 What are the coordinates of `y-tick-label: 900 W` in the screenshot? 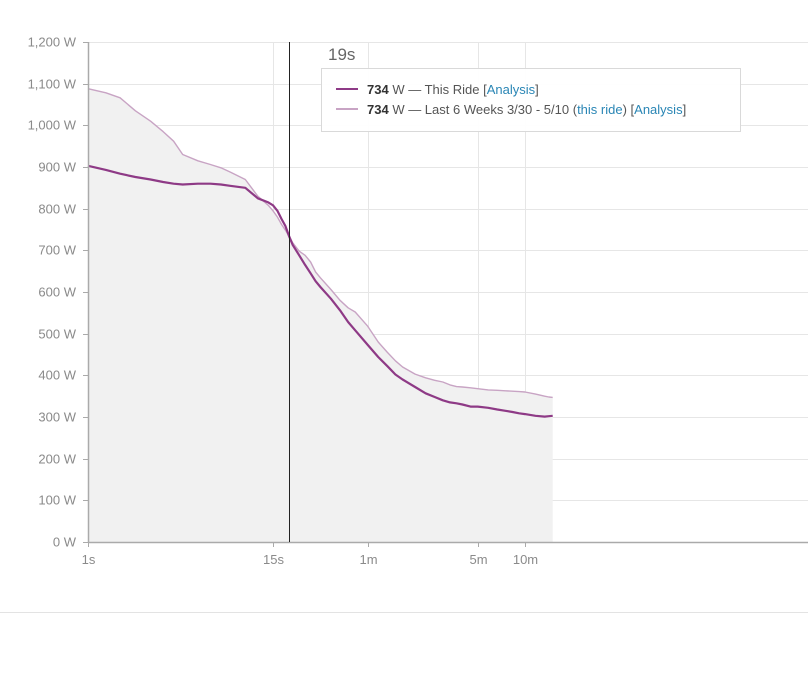 It's located at (57, 167).